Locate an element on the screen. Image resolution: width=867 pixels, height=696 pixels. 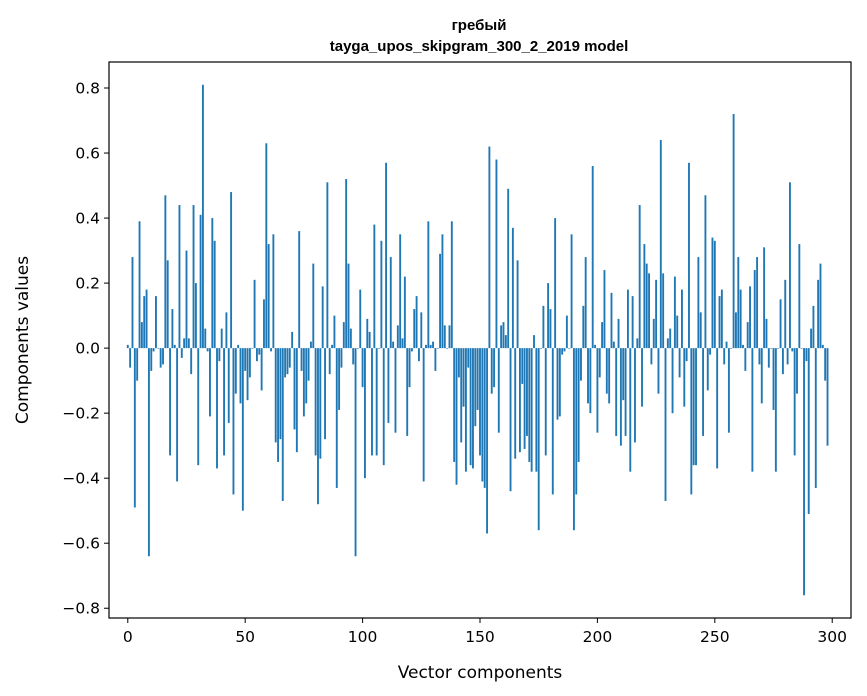
y-tick-label: −0.6 is located at coordinates (81, 544).